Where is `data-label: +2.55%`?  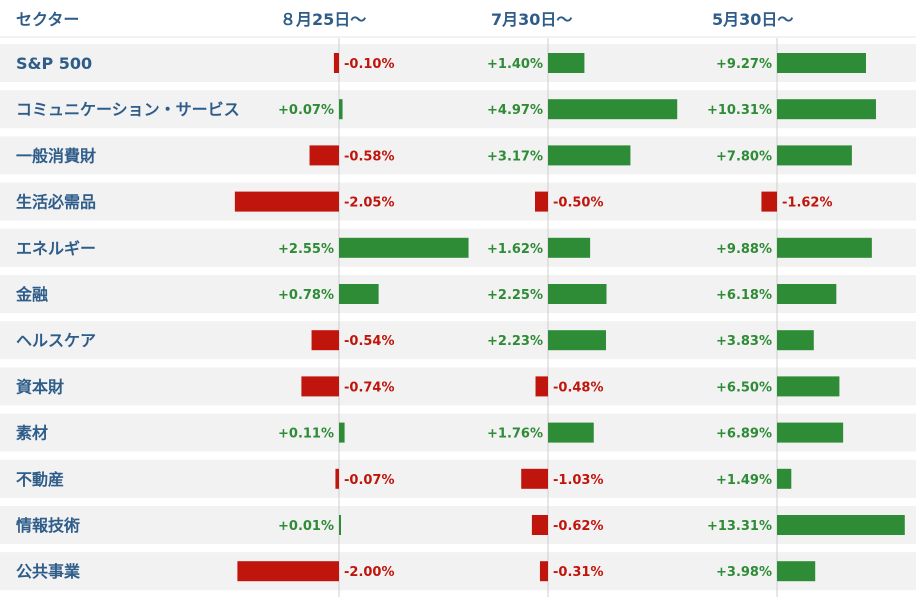
data-label: +2.55% is located at coordinates (306, 249).